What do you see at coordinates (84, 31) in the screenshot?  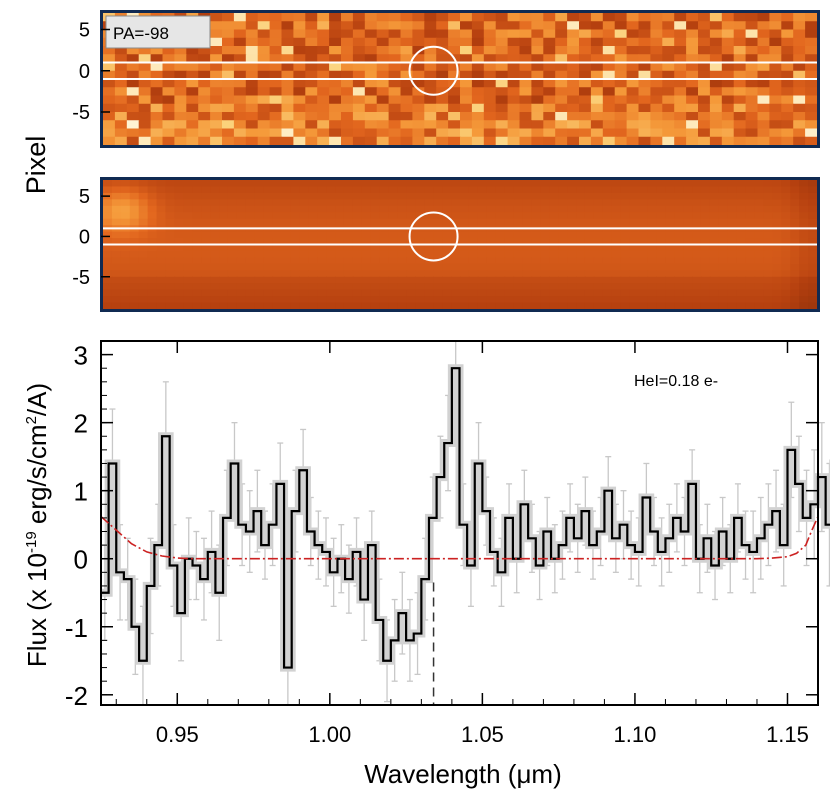 I see `observed-y-tick-label: 5` at bounding box center [84, 31].